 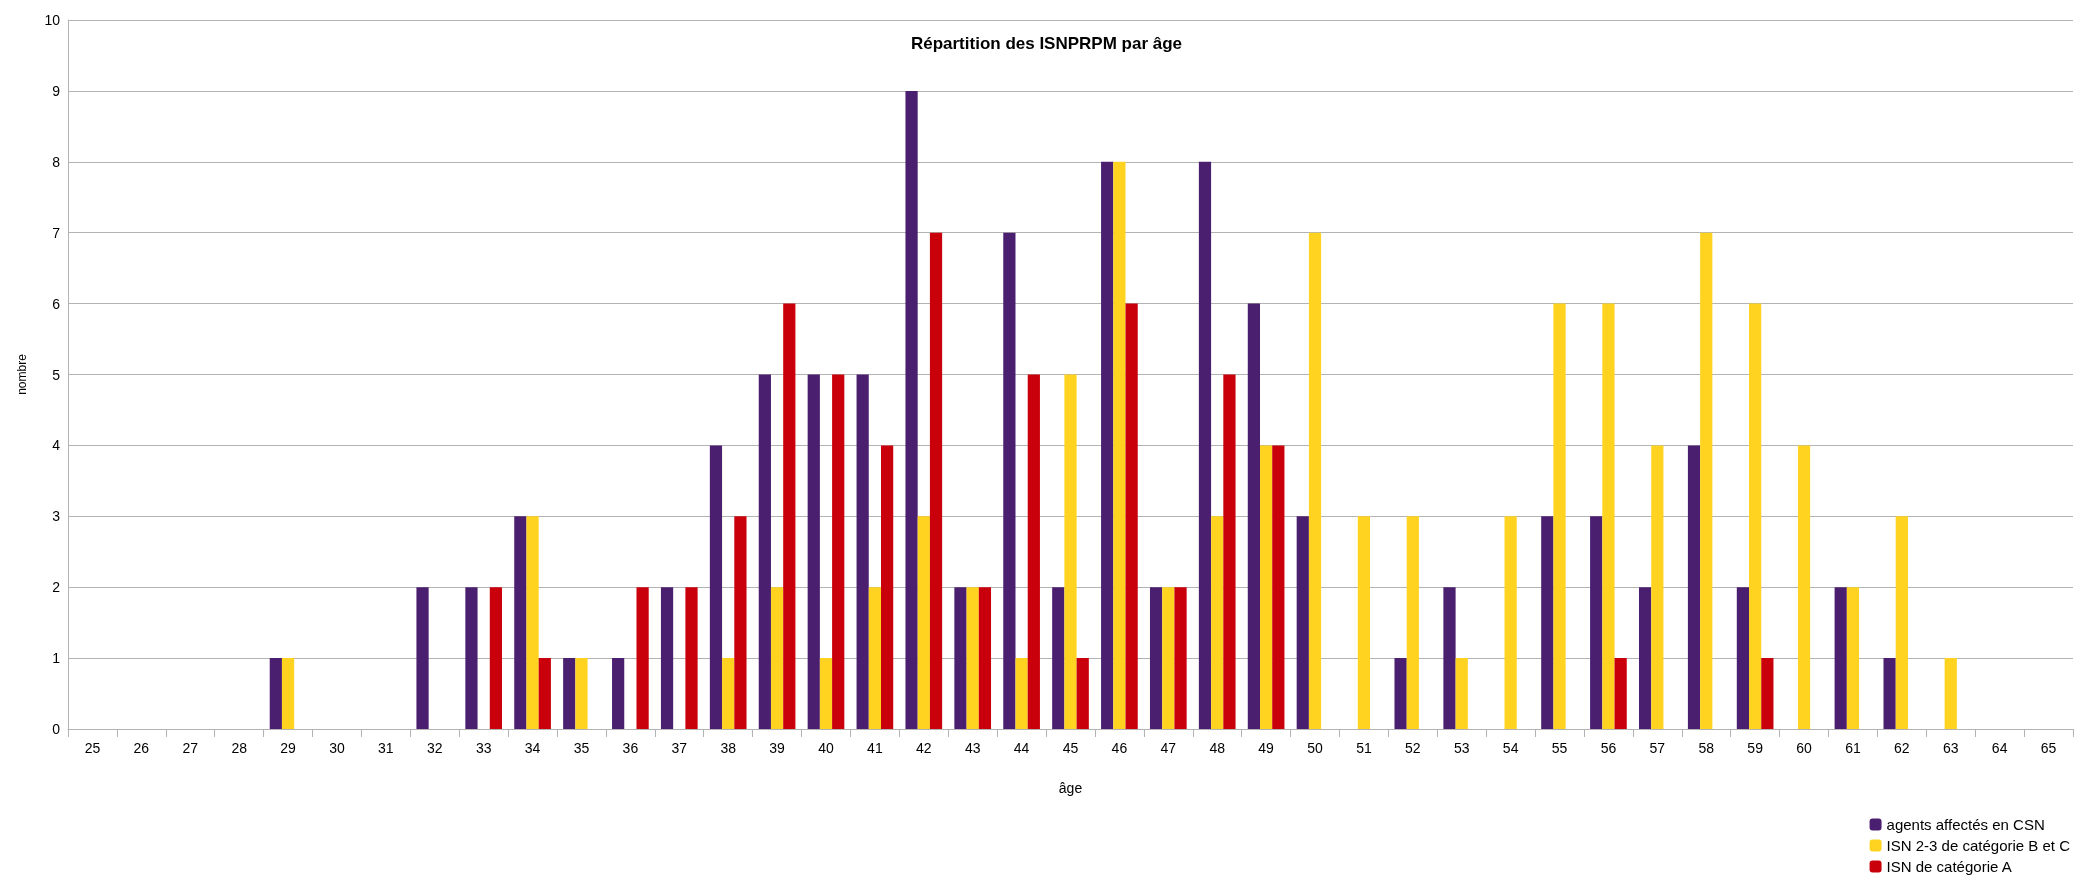 What do you see at coordinates (532, 748) in the screenshot?
I see `x-tick-label: 34` at bounding box center [532, 748].